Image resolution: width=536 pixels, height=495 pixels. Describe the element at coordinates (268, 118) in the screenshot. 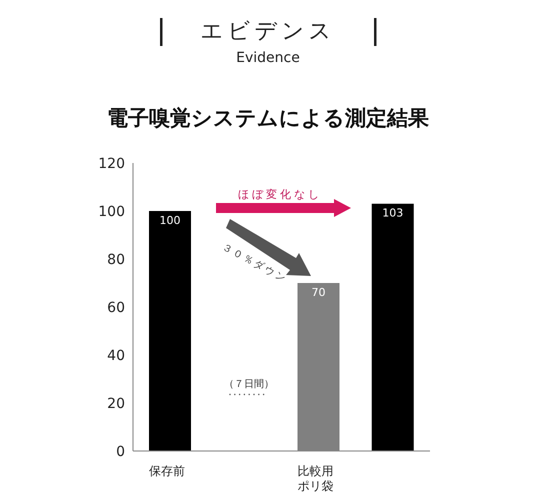

I see `text: 電子嗅覚システムによる測定結果` at that location.